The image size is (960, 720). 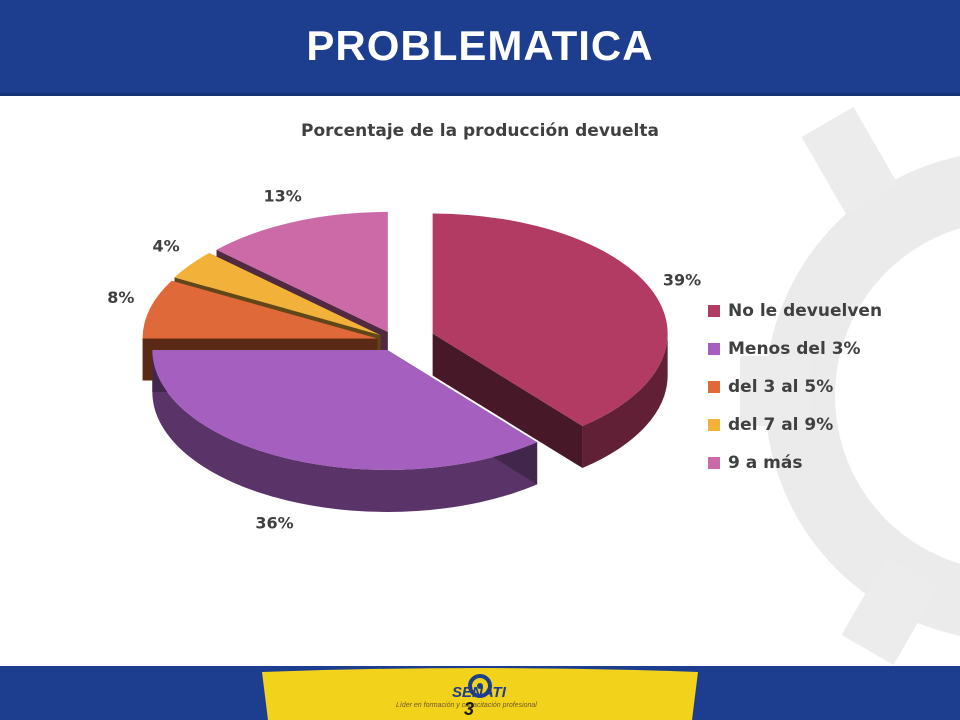 What do you see at coordinates (781, 425) in the screenshot?
I see `legend-label: del 7 al 9%` at bounding box center [781, 425].